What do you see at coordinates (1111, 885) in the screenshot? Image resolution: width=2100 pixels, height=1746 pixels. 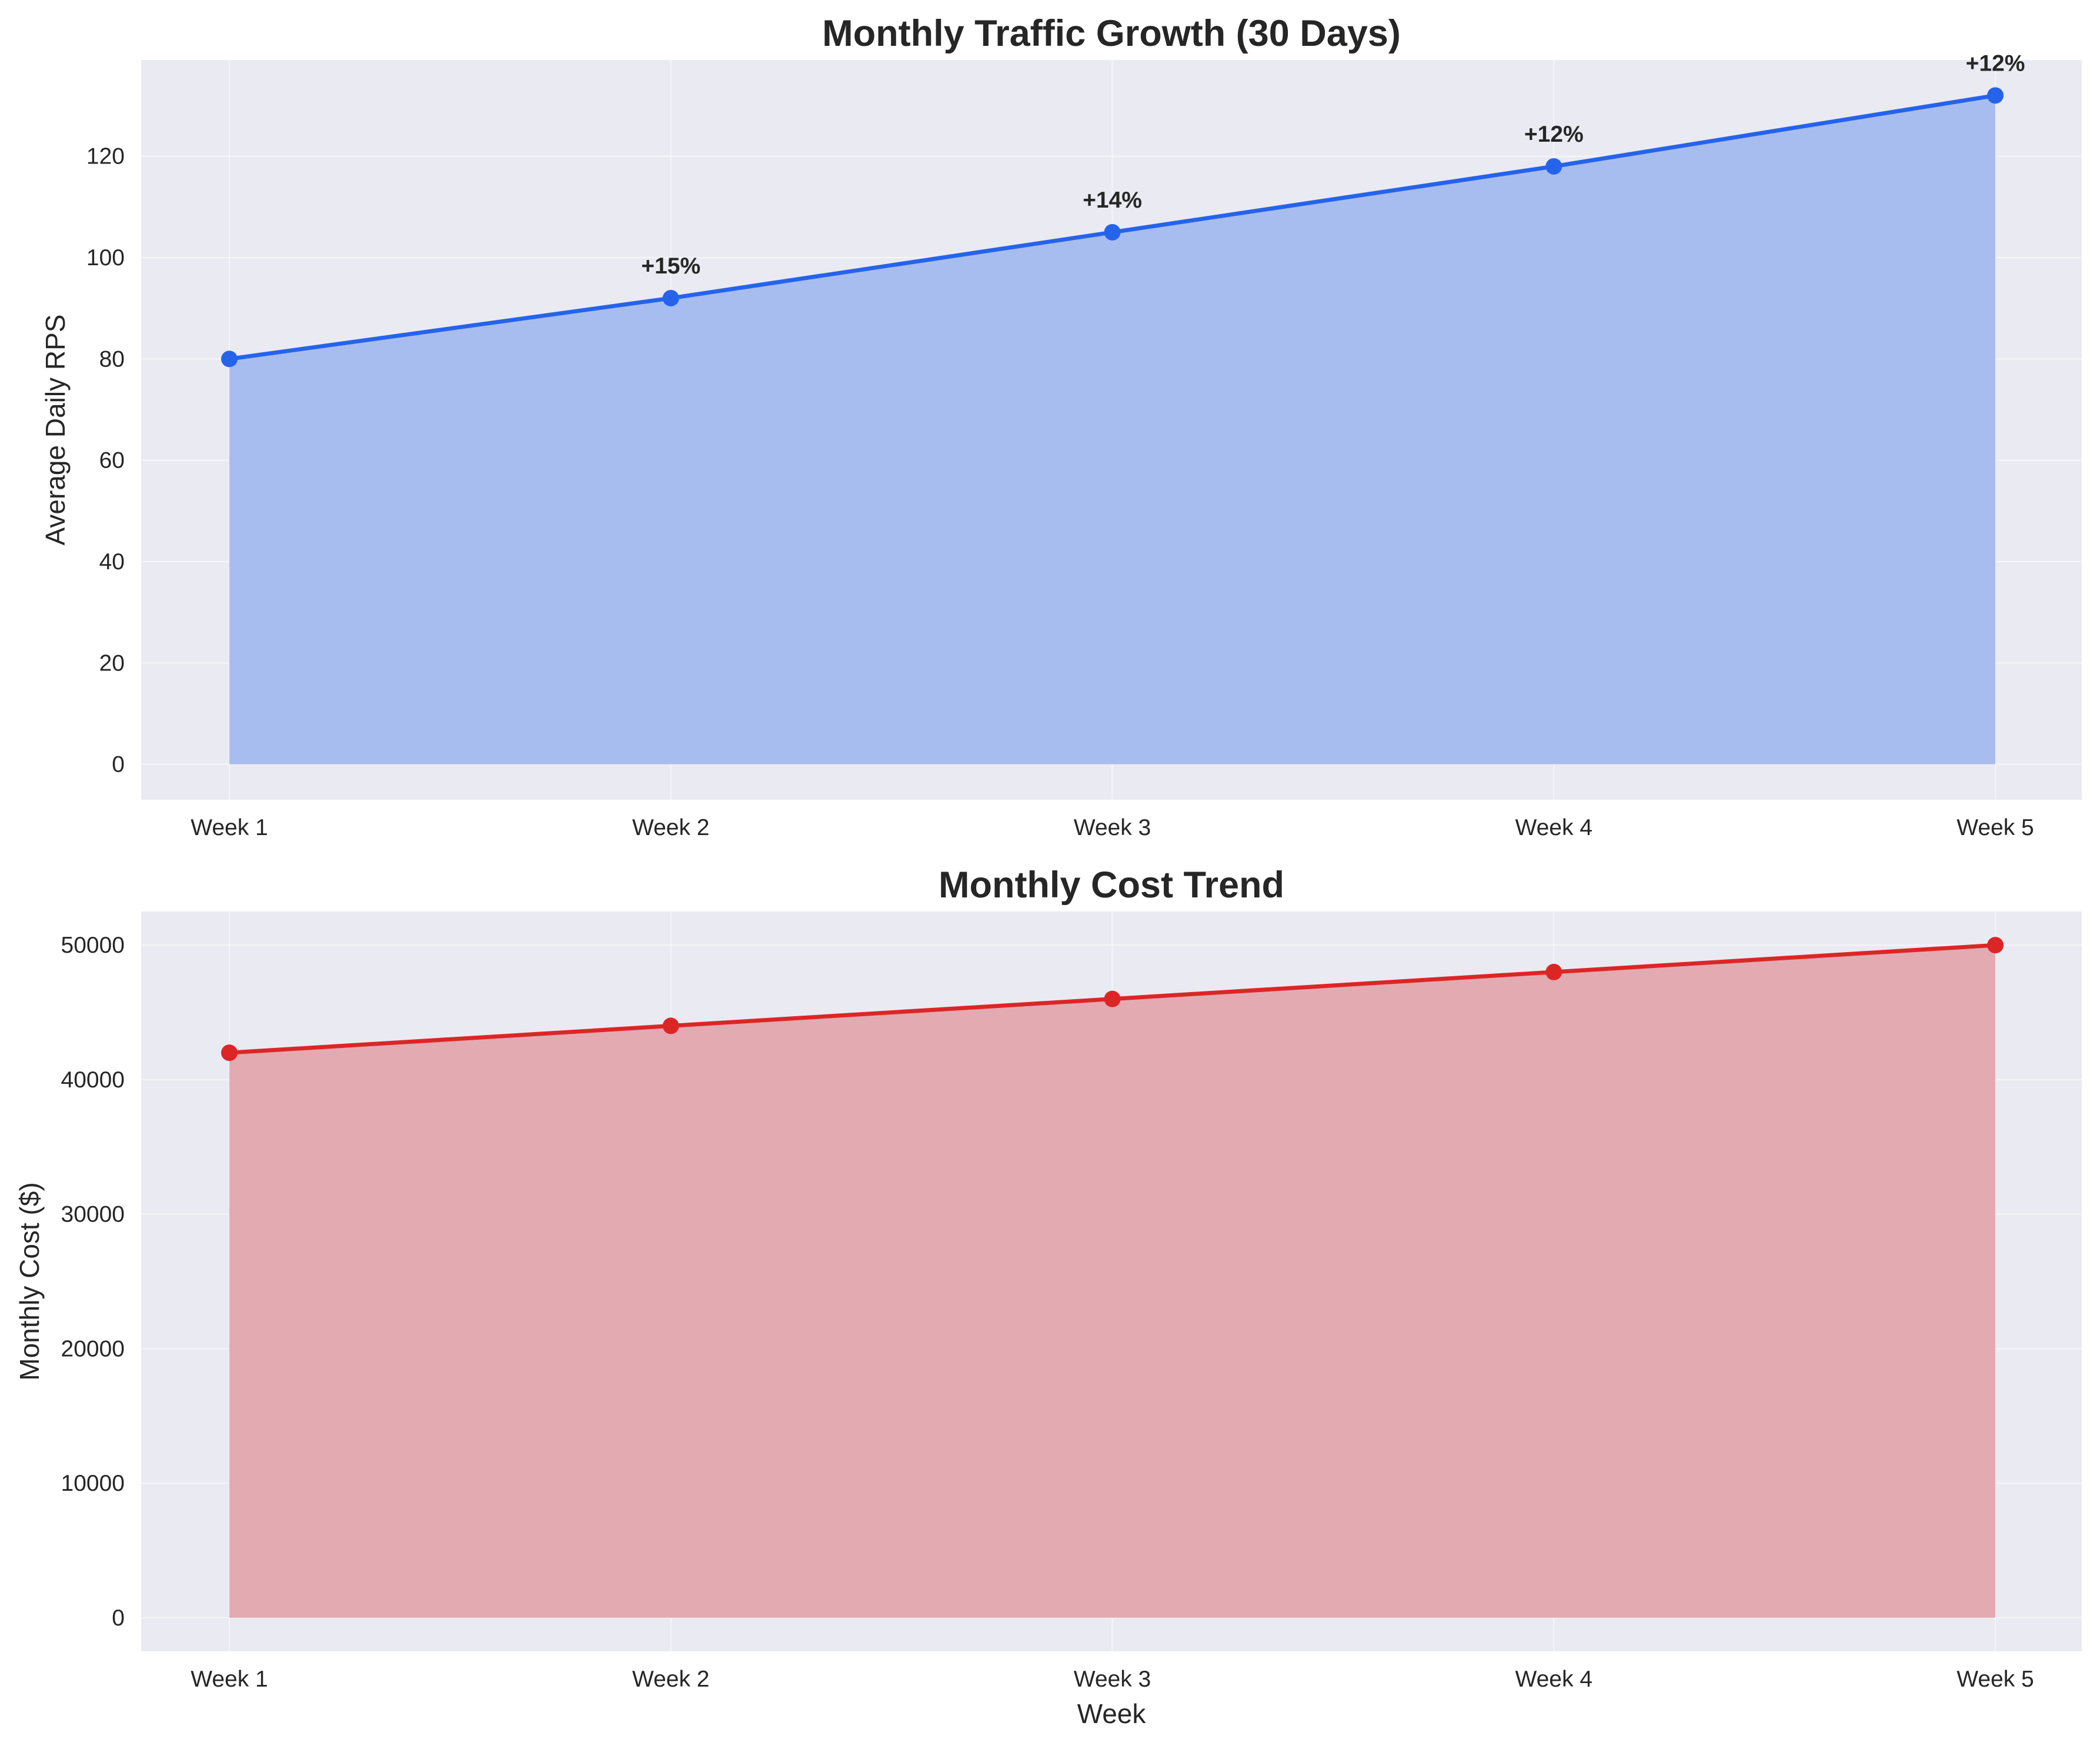 I see `chart-title: Monthly Cost Trend` at bounding box center [1111, 885].